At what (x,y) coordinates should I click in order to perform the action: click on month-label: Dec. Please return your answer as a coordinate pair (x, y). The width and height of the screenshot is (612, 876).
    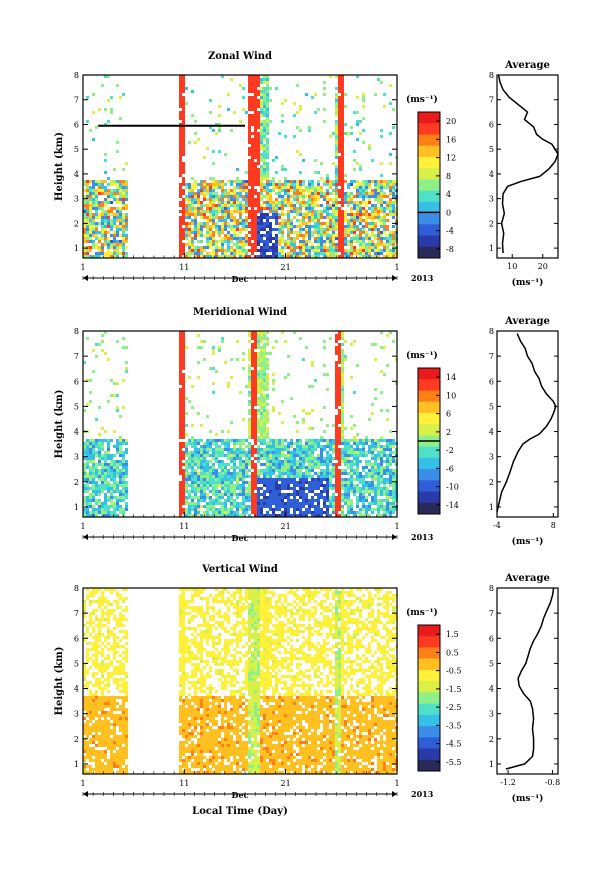
    Looking at the image, I should click on (240, 279).